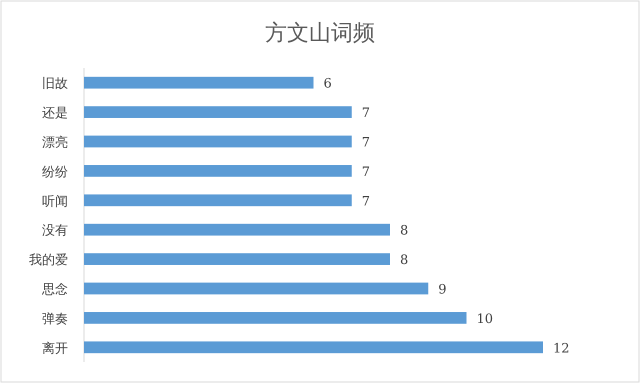 The height and width of the screenshot is (383, 640). What do you see at coordinates (442, 290) in the screenshot?
I see `data-label: 9` at bounding box center [442, 290].